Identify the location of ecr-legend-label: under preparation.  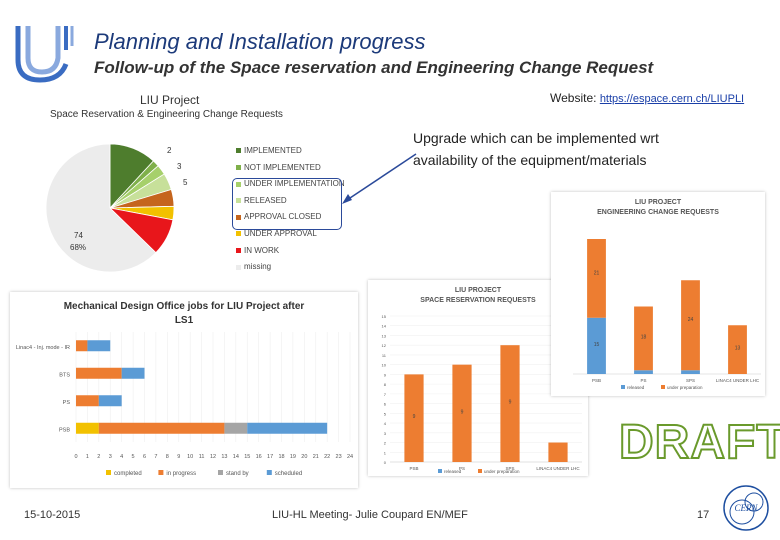
(685, 387).